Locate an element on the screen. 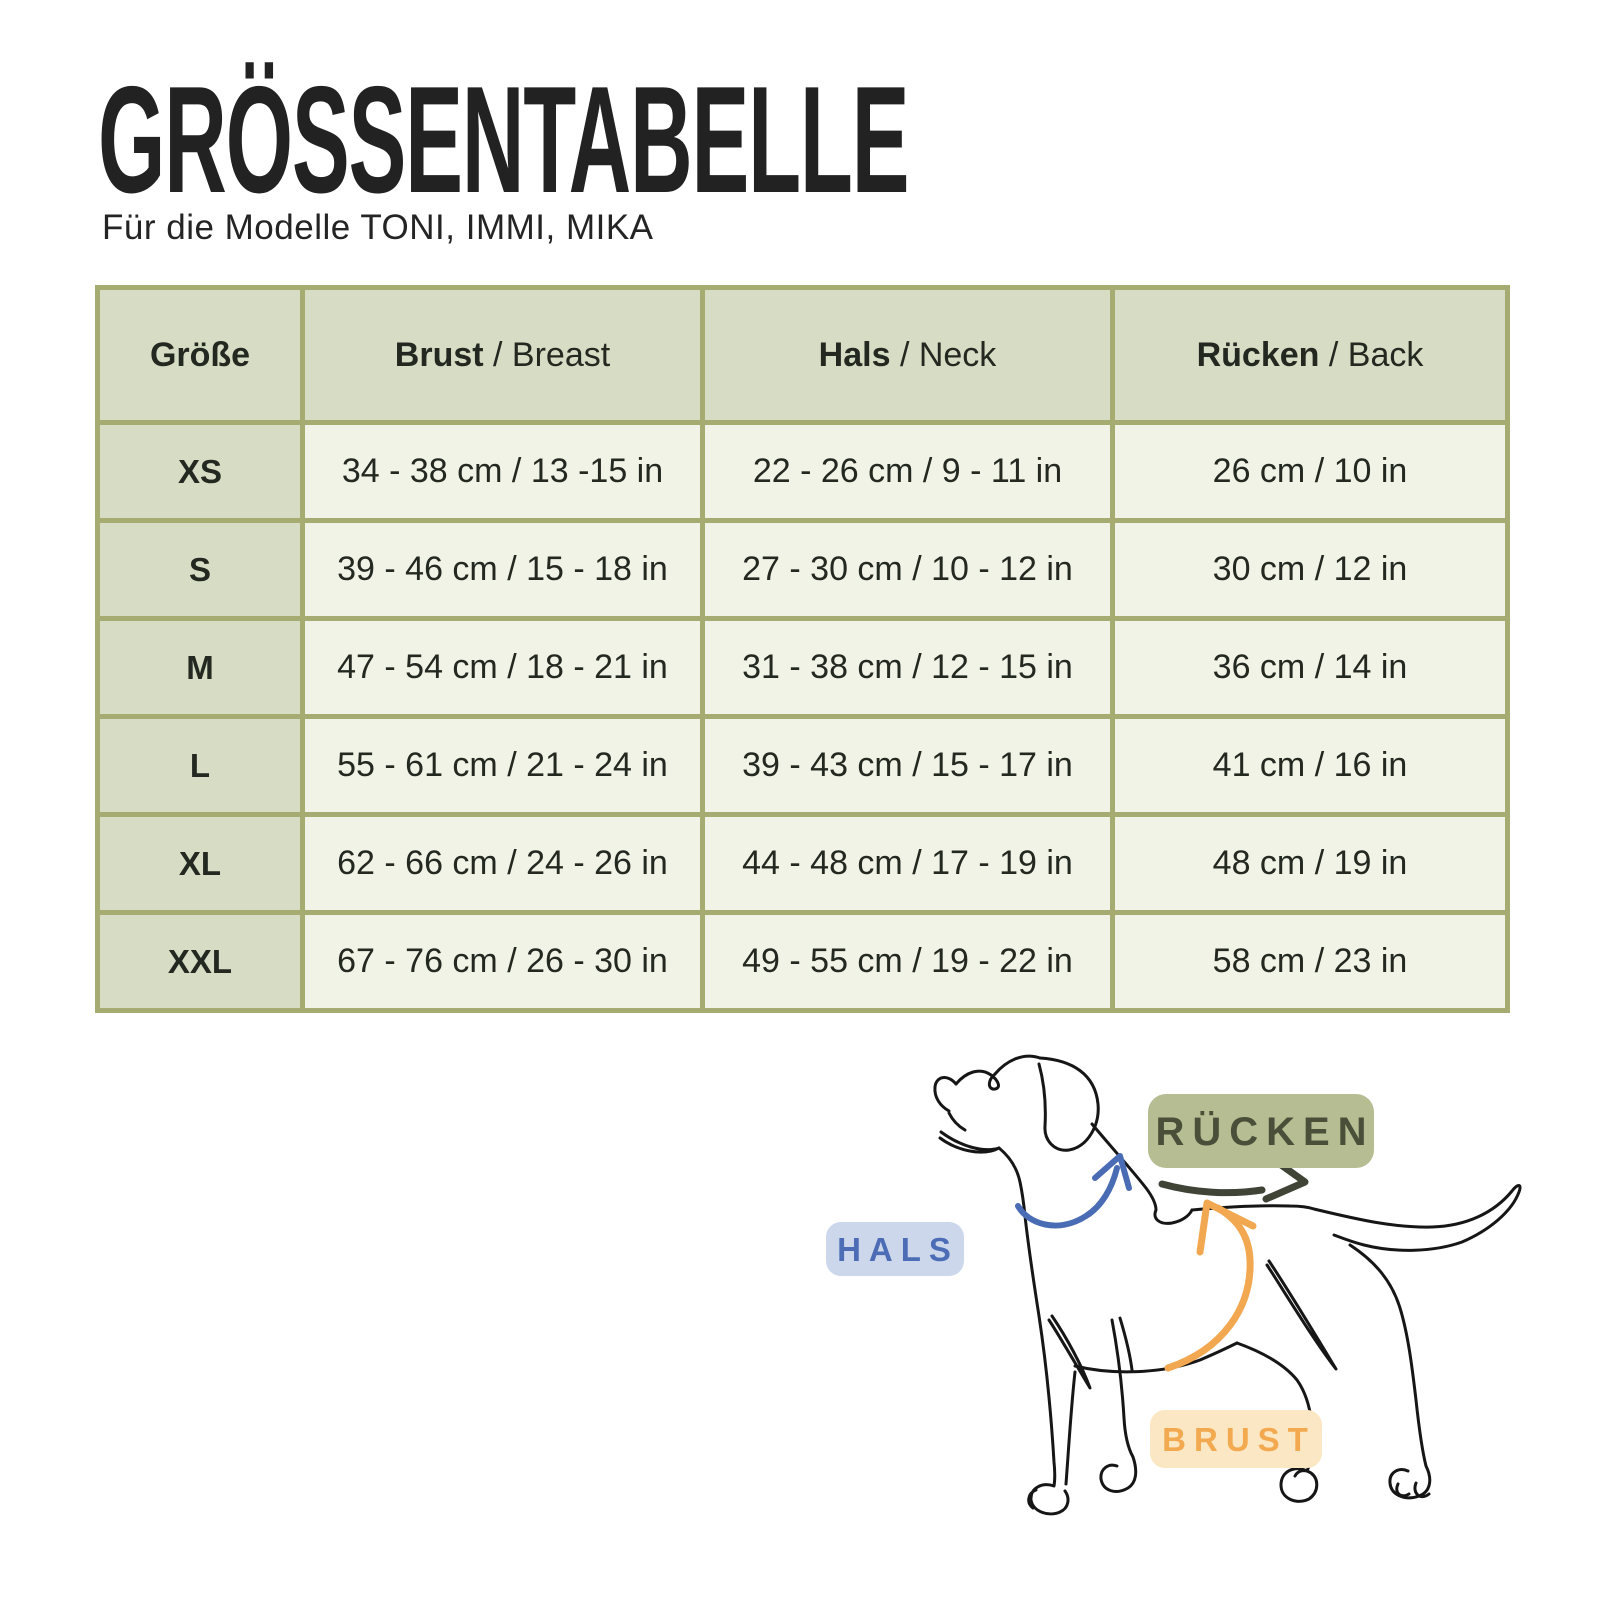  size-label: S is located at coordinates (200, 569).